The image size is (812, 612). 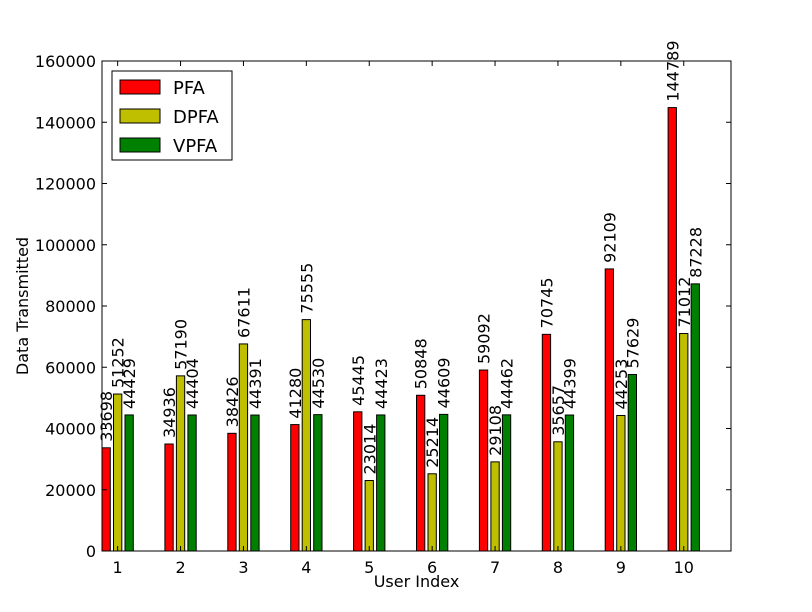 I want to click on data-label-dpfa-user-4: 75555, so click(x=306, y=288).